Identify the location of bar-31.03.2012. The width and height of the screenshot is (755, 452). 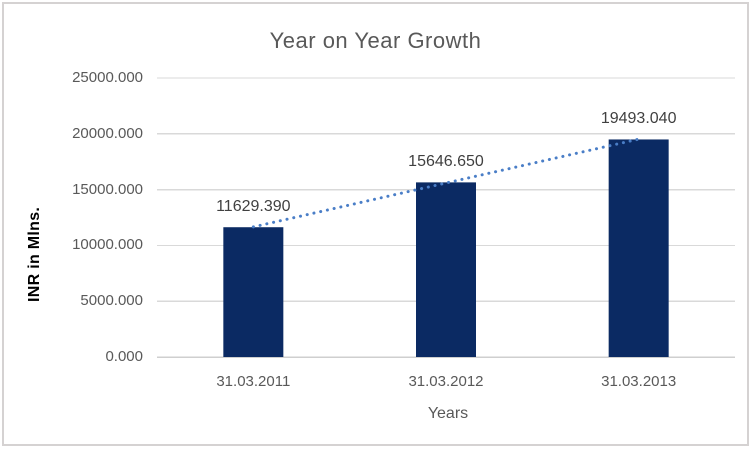
(446, 269).